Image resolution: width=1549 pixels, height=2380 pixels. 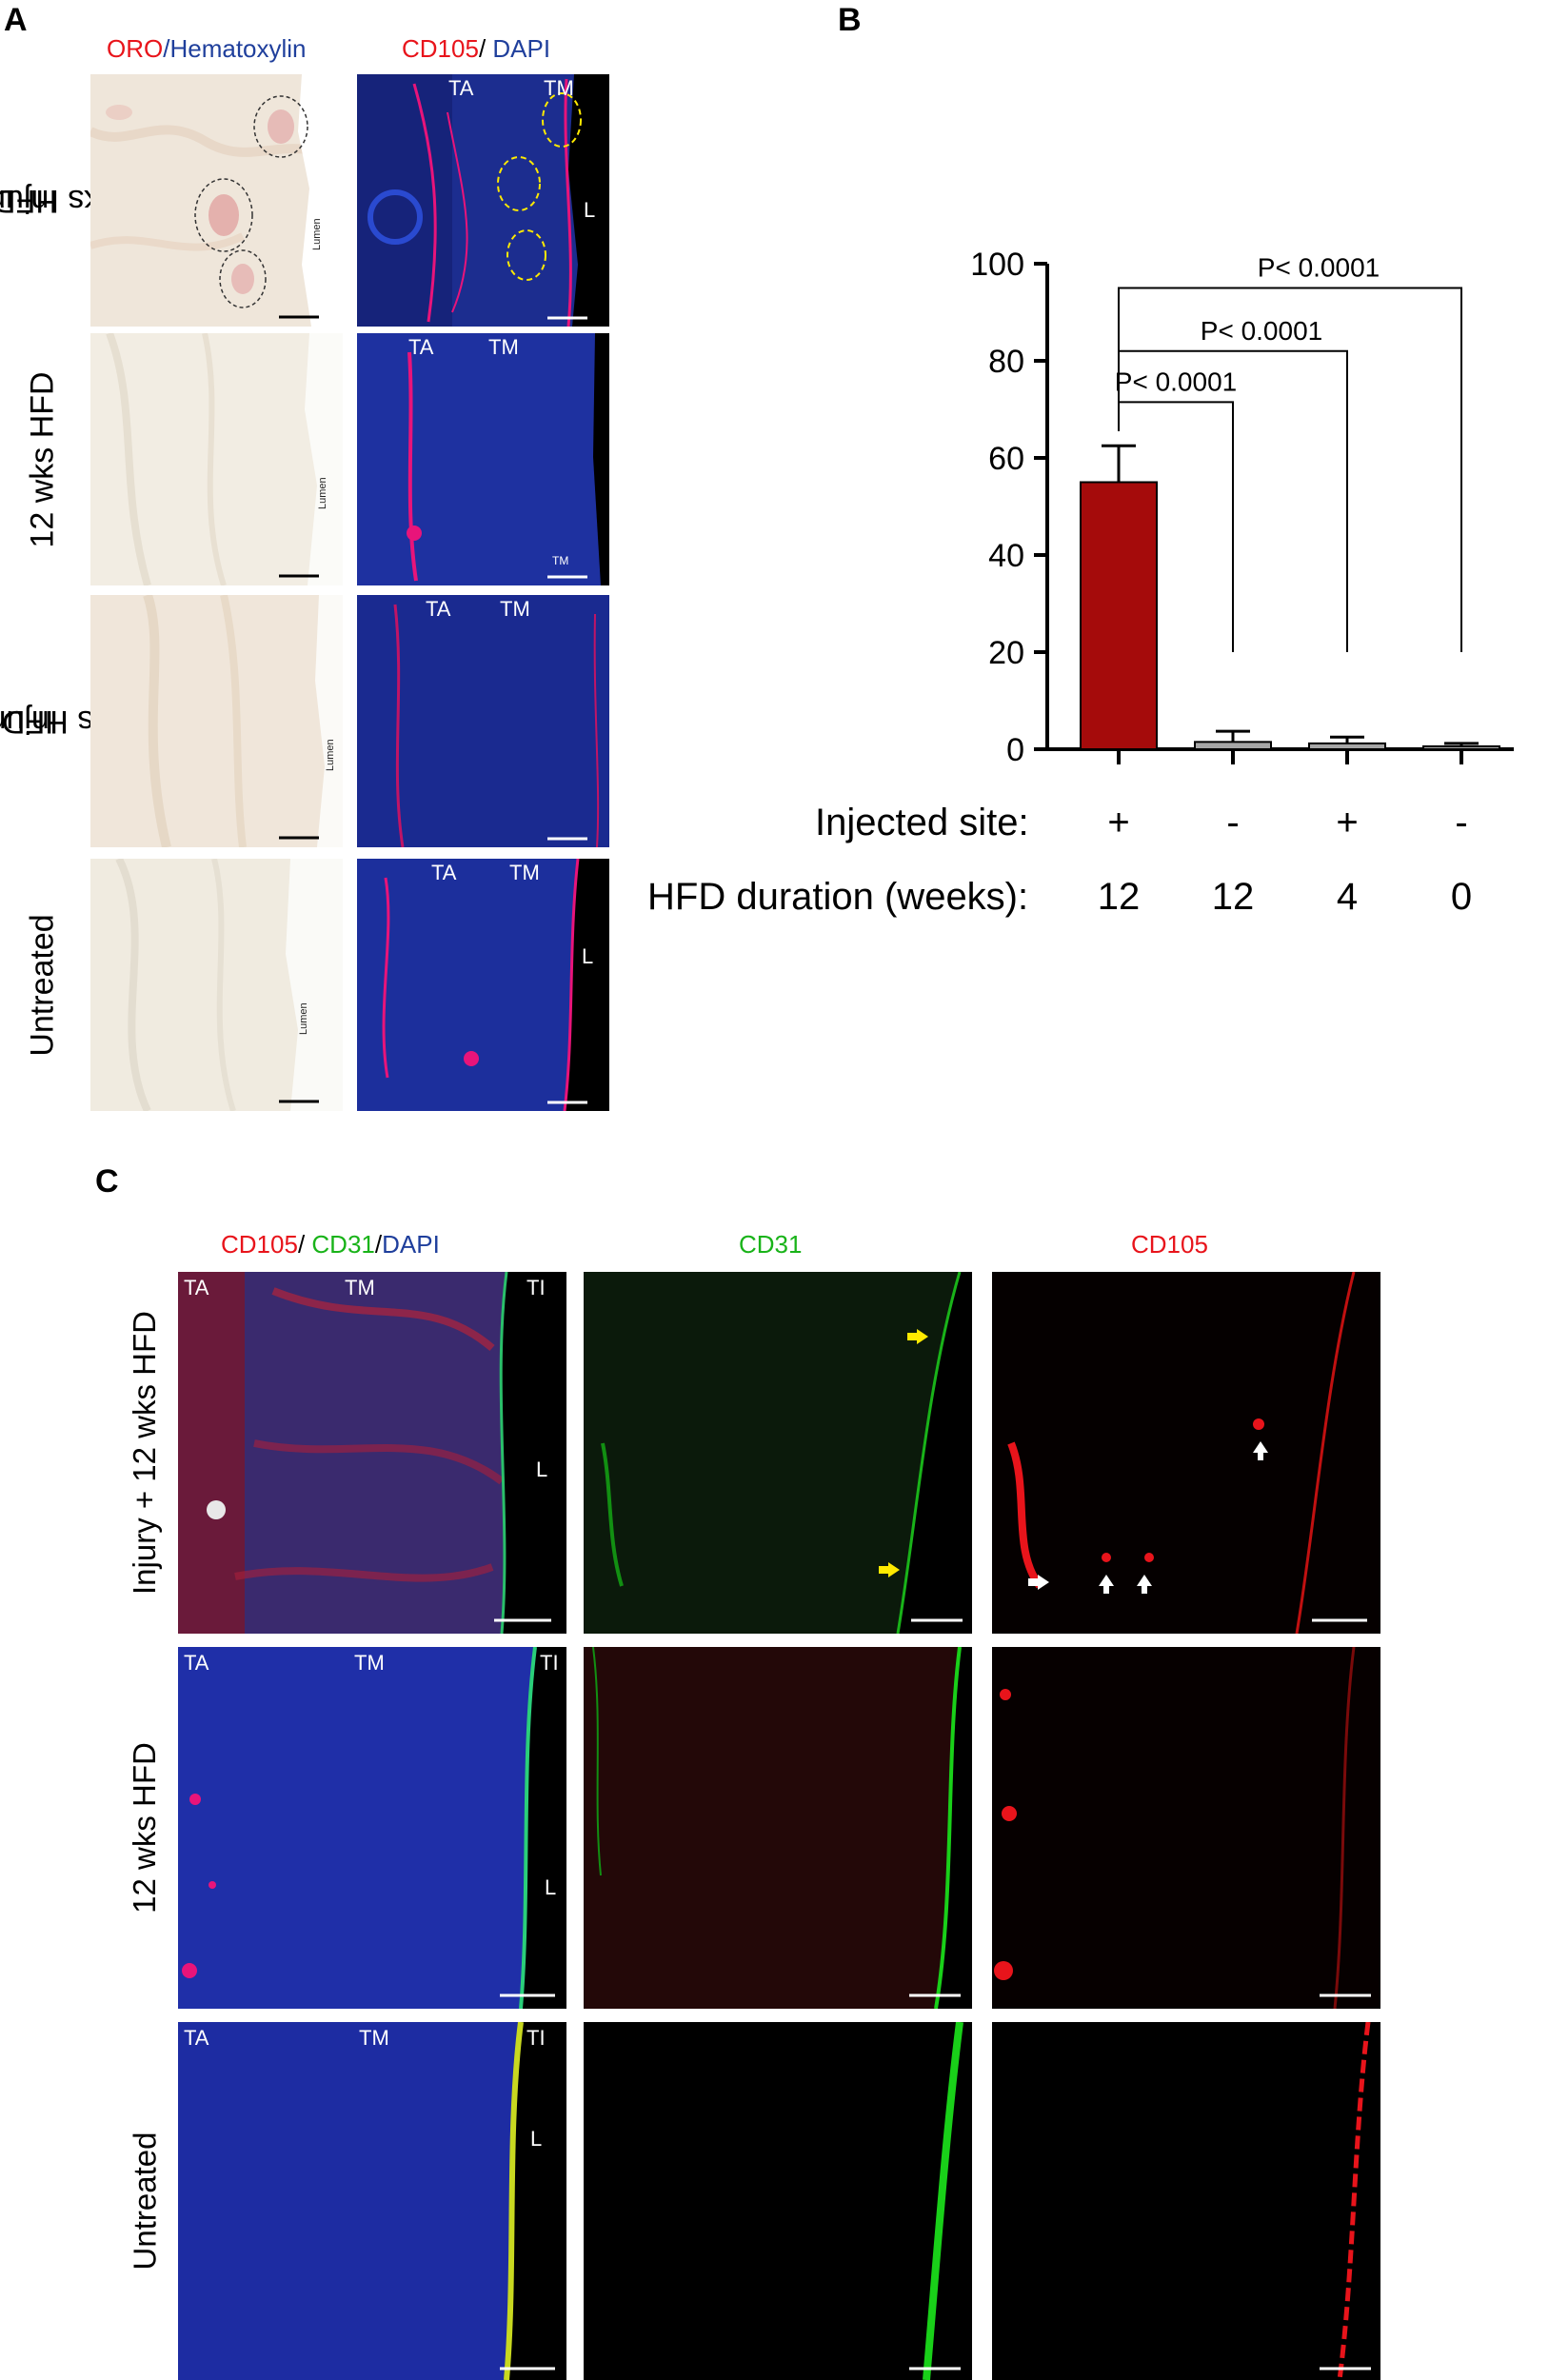 What do you see at coordinates (43, 985) in the screenshot?
I see `panel-a-row-label-4: Untreated` at bounding box center [43, 985].